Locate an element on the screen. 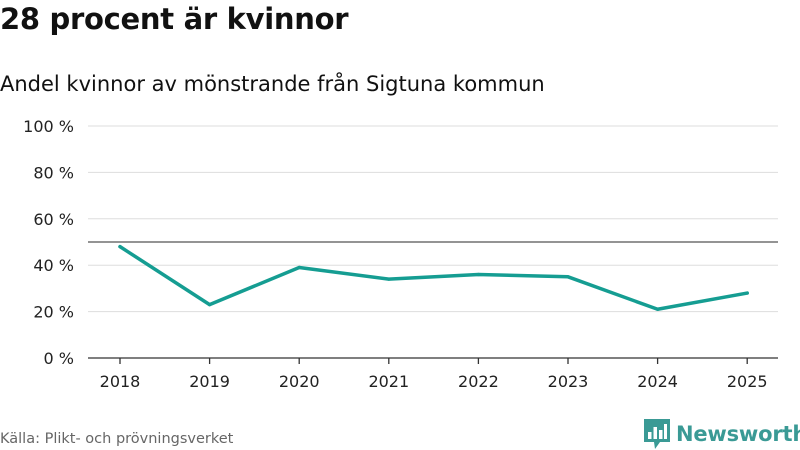 The image size is (800, 450). y-tick-label: 80 % is located at coordinates (53, 172).